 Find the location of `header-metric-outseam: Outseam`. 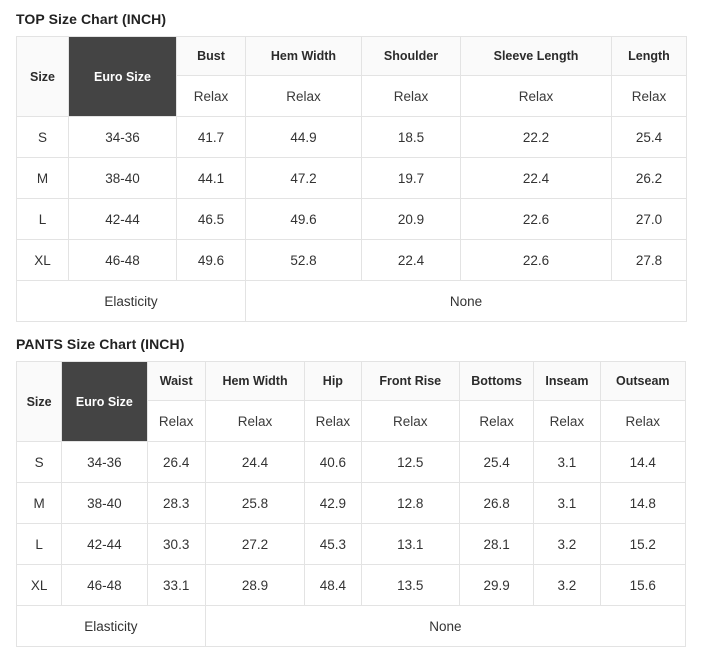

header-metric-outseam: Outseam is located at coordinates (643, 381).